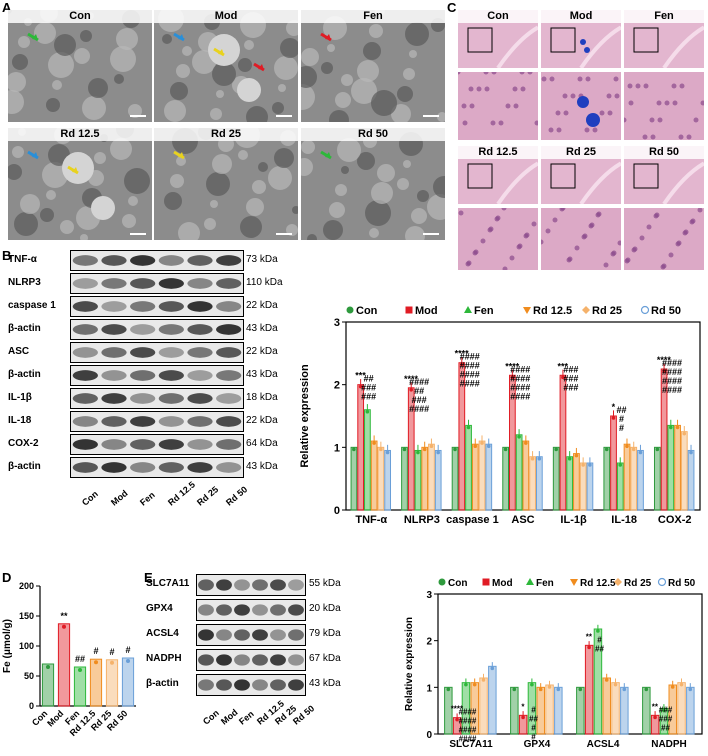 This screenshot has width=708, height=756. Describe the element at coordinates (484, 311) in the screenshot. I see `legend-entry: Fen` at that location.